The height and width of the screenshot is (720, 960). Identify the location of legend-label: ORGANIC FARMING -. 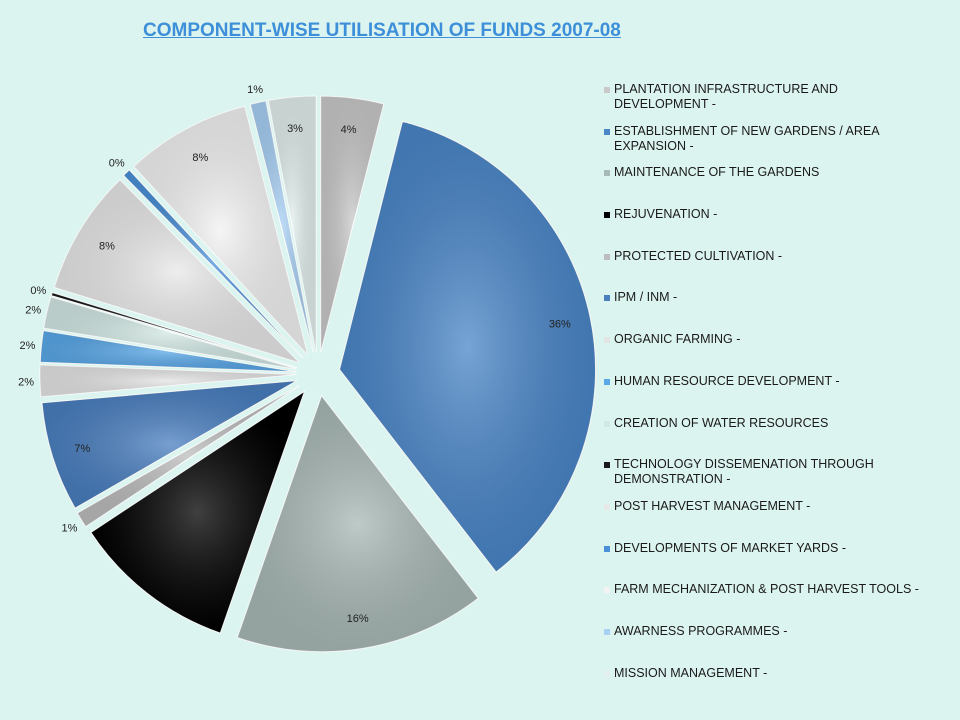
(677, 339).